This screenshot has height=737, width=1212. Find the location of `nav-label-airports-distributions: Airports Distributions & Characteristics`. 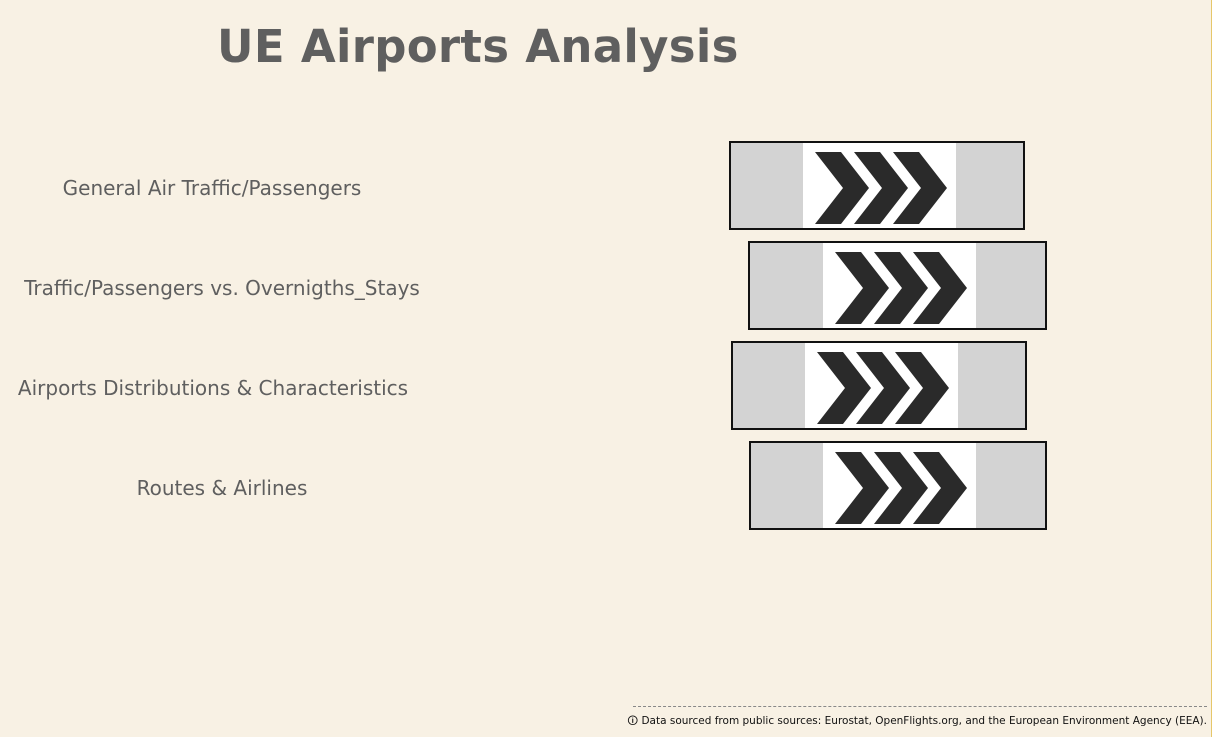

nav-label-airports-distributions: Airports Distributions & Characteristics is located at coordinates (213, 388).